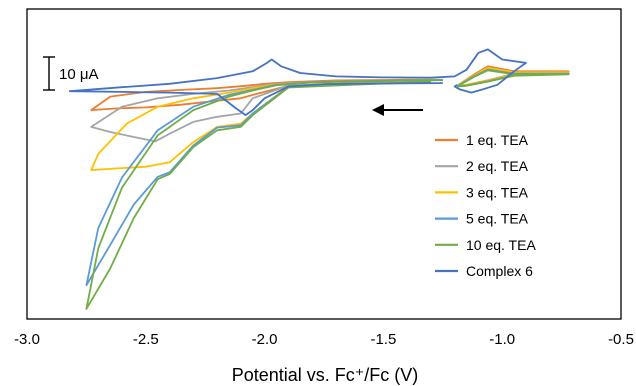 This screenshot has width=636, height=386. What do you see at coordinates (502, 339) in the screenshot?
I see `x-tick-label: -1.0` at bounding box center [502, 339].